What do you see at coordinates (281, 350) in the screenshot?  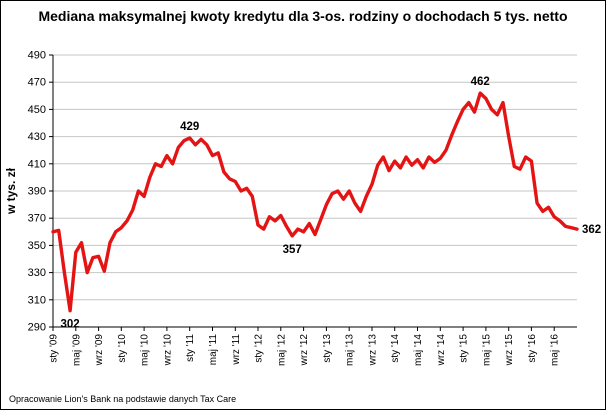 I see `svg-text: maj '12` at bounding box center [281, 350].